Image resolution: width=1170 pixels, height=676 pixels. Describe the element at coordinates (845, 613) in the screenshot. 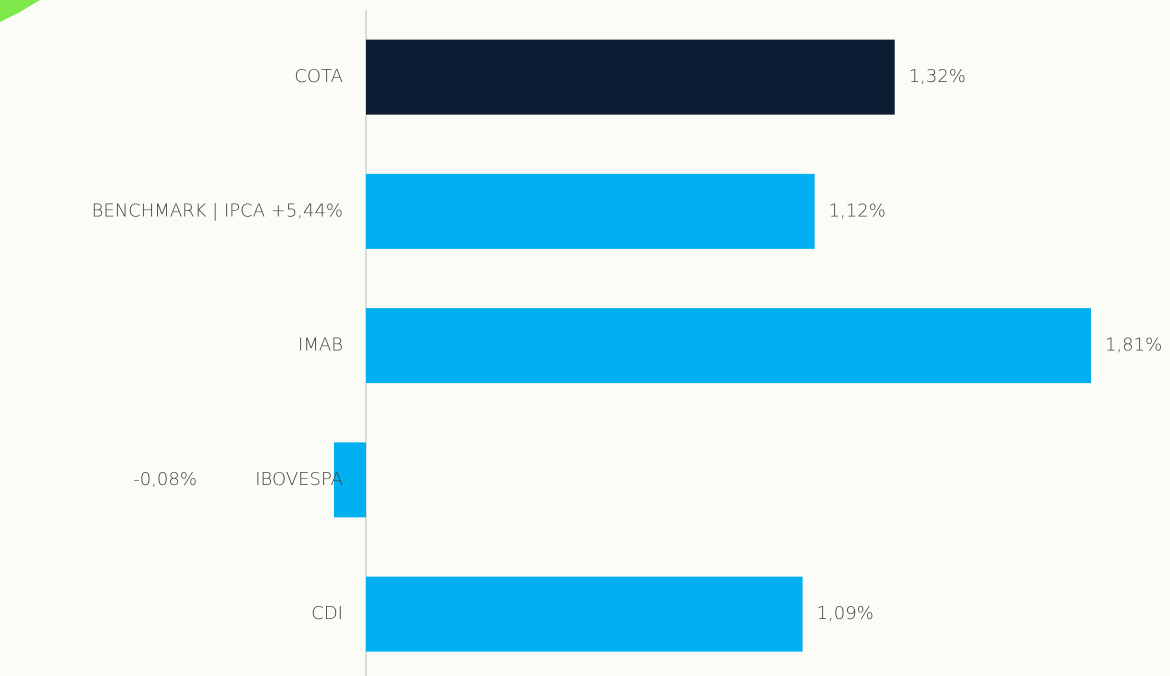

I see `value-label: 1,09%` at that location.